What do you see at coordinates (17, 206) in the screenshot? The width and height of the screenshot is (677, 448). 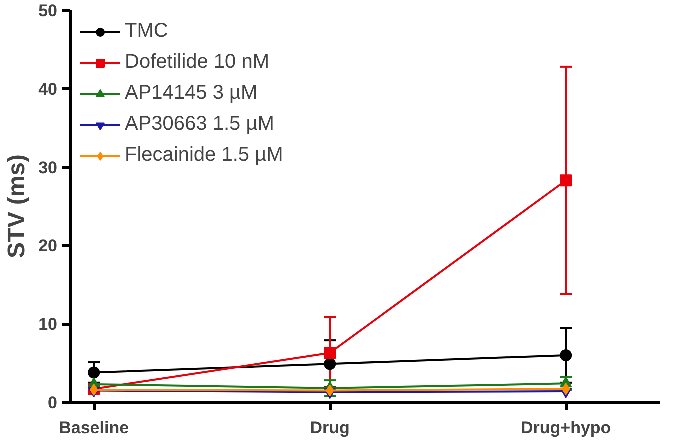 I see `y-axis-title: STV (ms)` at bounding box center [17, 206].